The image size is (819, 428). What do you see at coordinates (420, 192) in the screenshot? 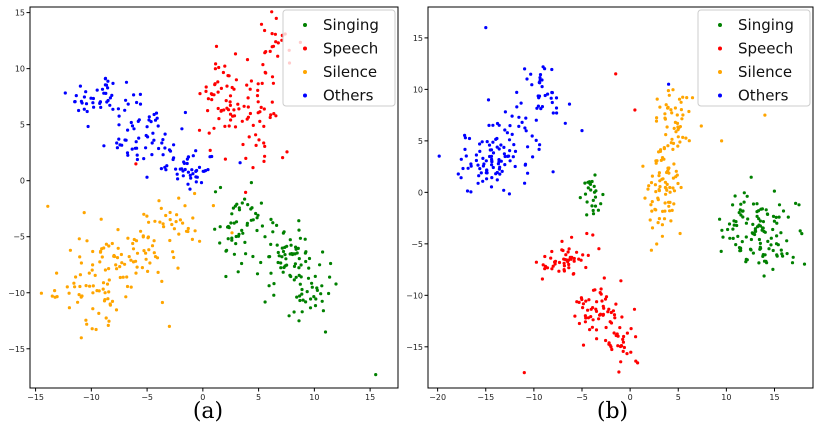
I see `y-tick-label: 0` at bounding box center [420, 192].